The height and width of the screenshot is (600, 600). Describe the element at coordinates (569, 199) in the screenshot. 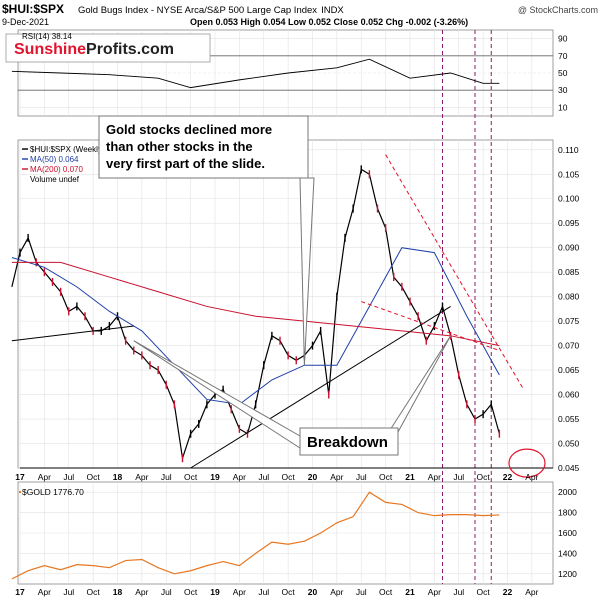

I see `main-ytick-label: 0.100` at that location.